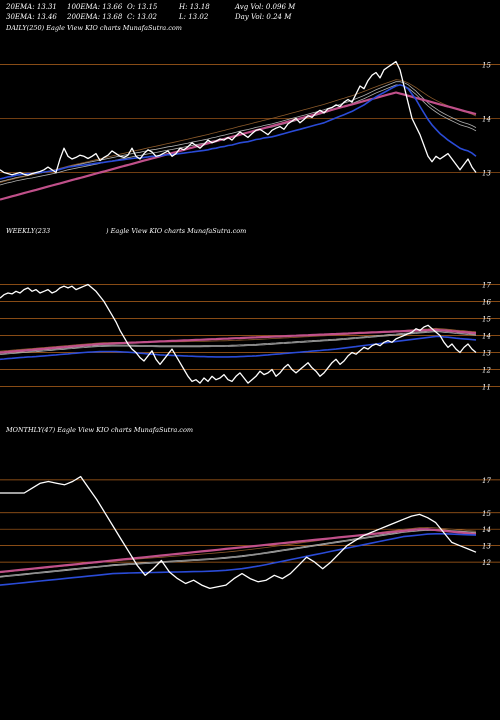 The width and height of the screenshot is (500, 720). I want to click on weekly-series-ema-short, so click(238, 348).